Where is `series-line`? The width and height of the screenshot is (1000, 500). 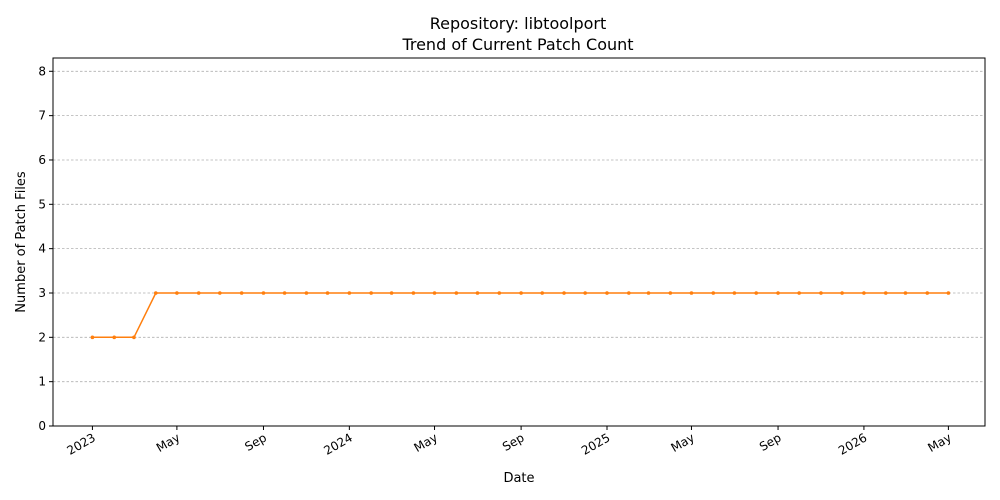
series-line is located at coordinates (520, 315).